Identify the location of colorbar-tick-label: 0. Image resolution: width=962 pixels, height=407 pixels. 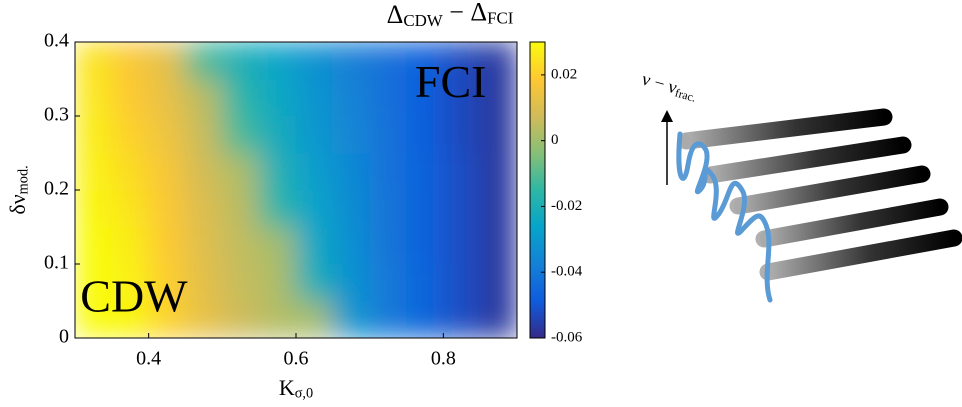
(555, 140).